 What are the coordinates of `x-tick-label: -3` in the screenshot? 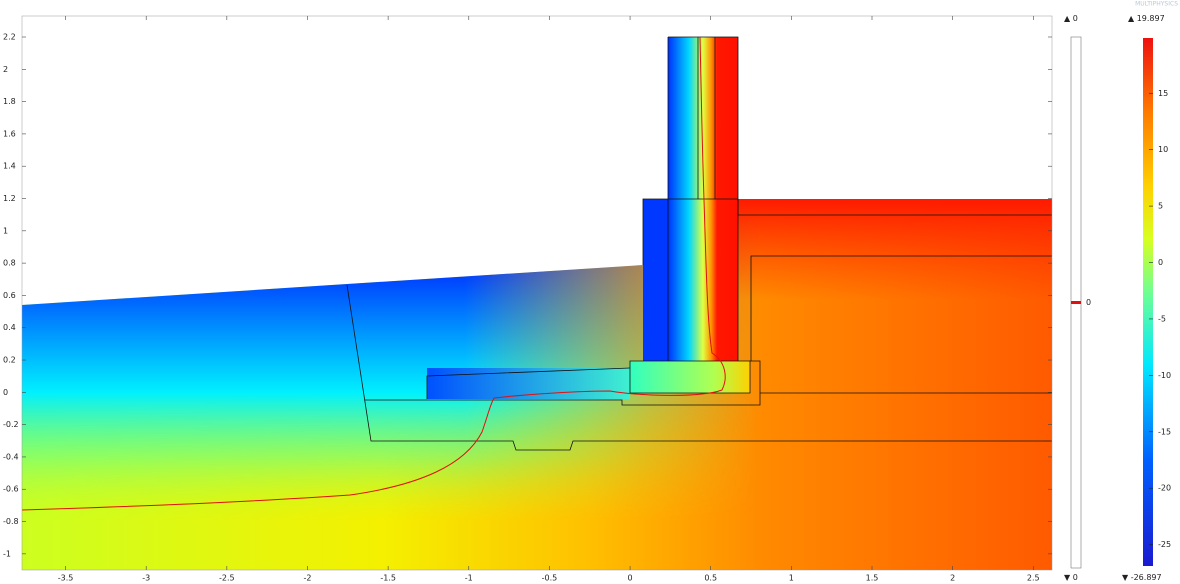 It's located at (146, 578).